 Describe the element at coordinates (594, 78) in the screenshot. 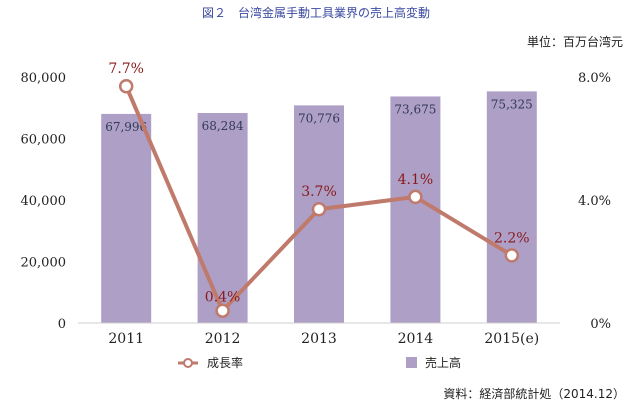

I see `right-tick-label: 8.0%` at that location.